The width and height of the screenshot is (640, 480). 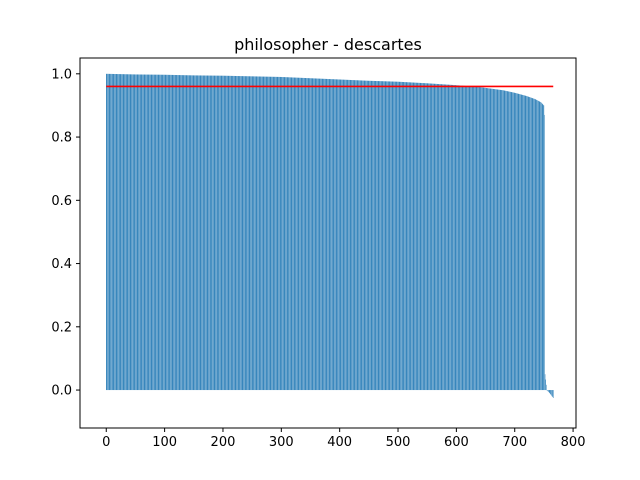 I want to click on x-axis: 0 100 200 300 400 500 600 700 800, so click(x=343, y=439).